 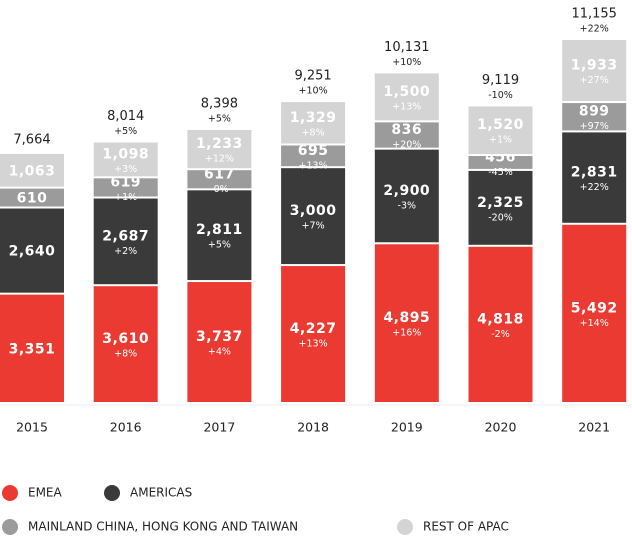 I want to click on change-label: +14%, so click(x=594, y=323).